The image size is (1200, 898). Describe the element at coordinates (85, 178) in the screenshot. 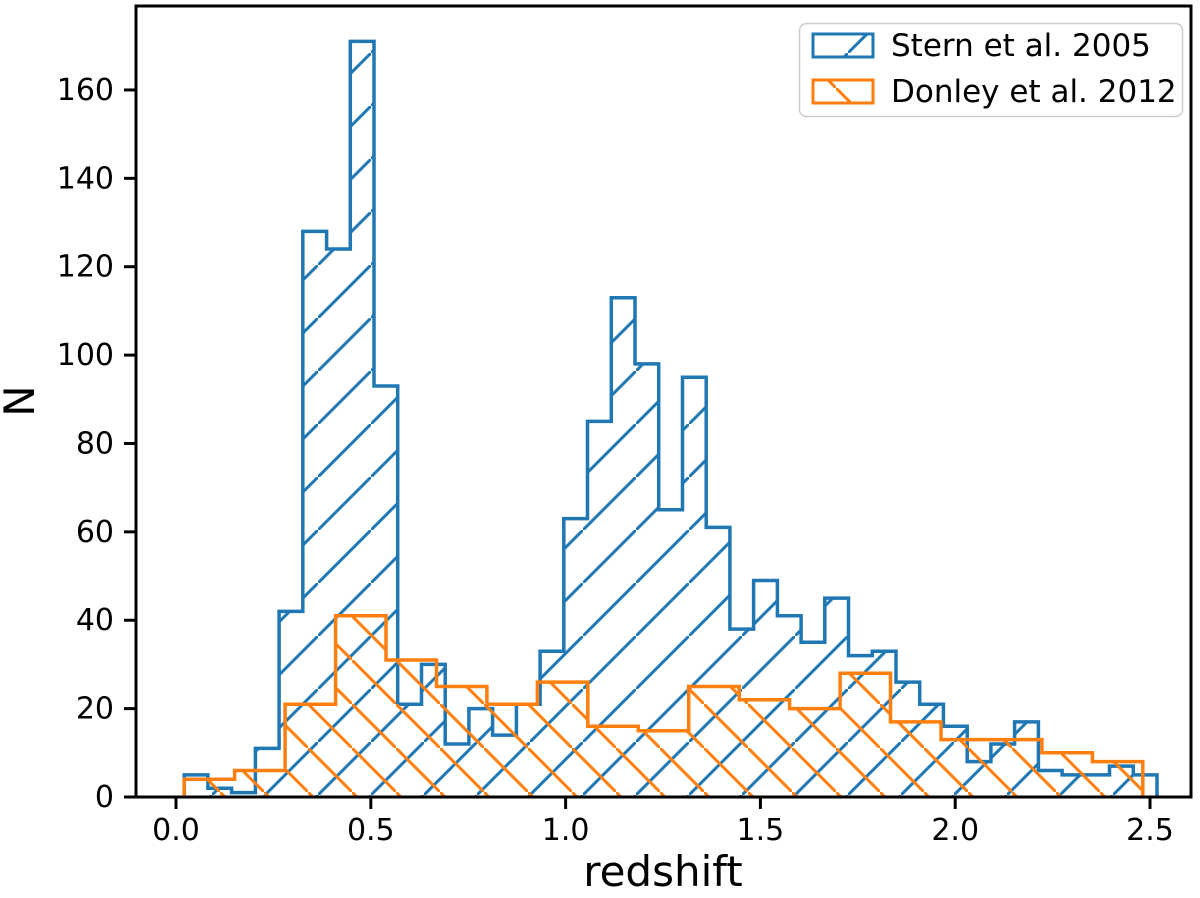

I see `y-tick-label: 140` at that location.